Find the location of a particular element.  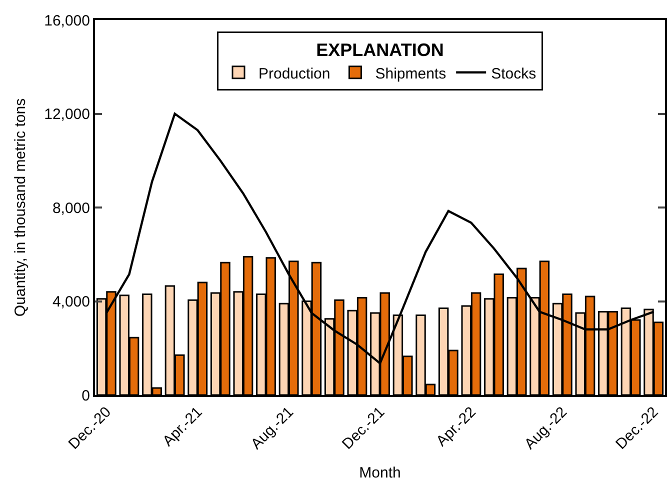

legend-label: Shipments is located at coordinates (410, 73).